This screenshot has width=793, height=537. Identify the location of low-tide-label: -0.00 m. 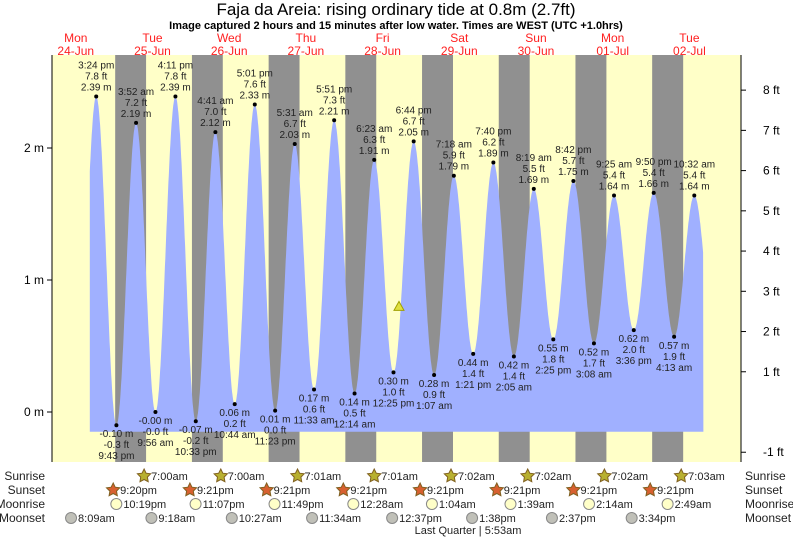
(155, 421).